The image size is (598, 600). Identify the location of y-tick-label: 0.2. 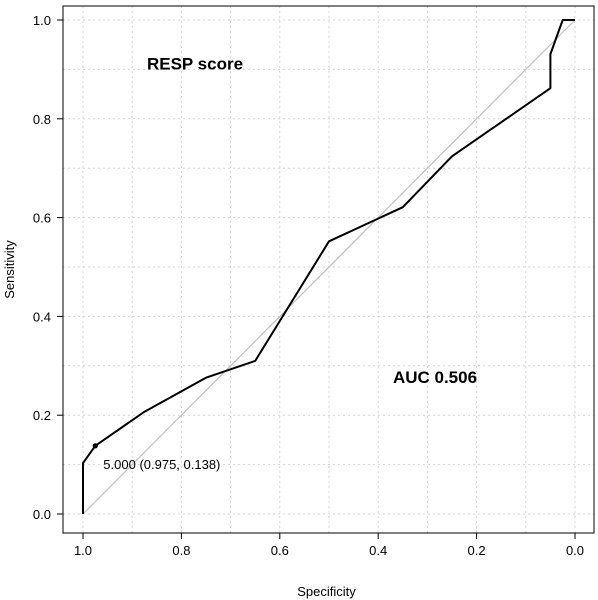
(42, 415).